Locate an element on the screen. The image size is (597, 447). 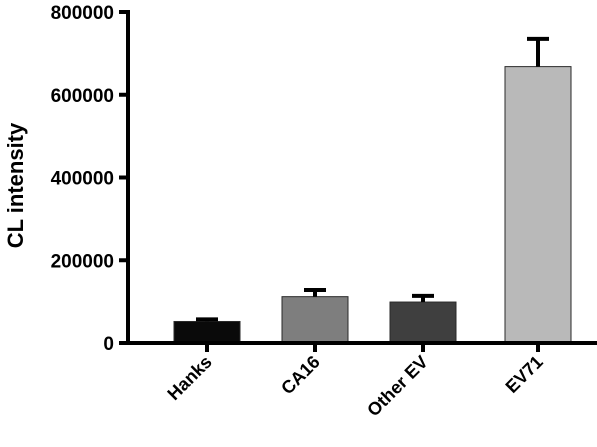
y-axis: 0 200000 400000 600000 800000 is located at coordinates (90, 179).